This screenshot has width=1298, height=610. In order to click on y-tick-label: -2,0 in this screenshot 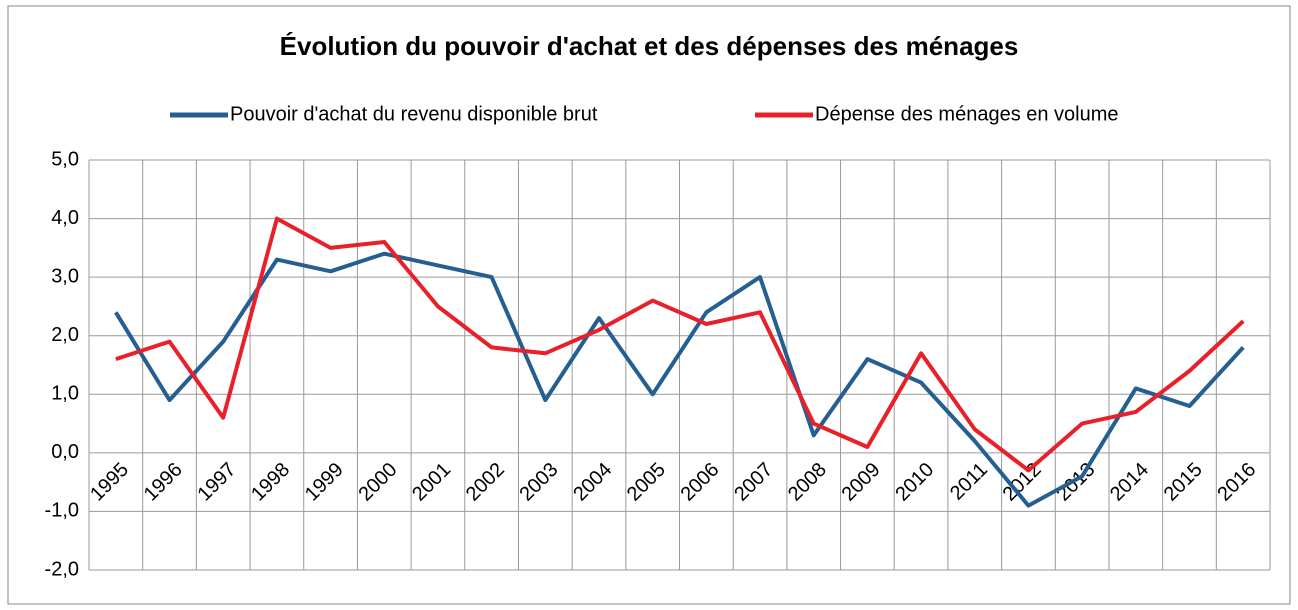, I will do `click(62, 569)`.